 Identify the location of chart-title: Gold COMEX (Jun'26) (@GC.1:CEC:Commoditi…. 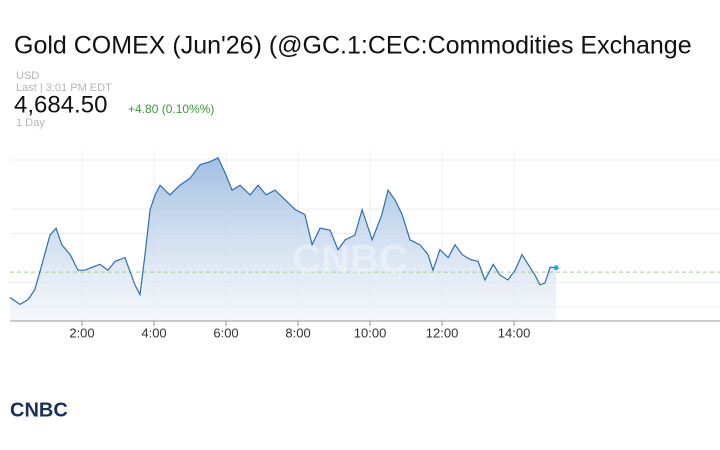
(353, 46).